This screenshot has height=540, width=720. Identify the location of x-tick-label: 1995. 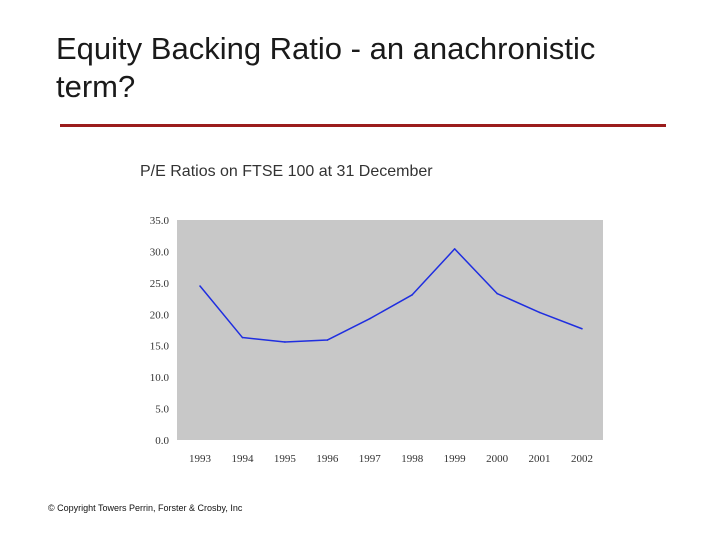
(285, 459).